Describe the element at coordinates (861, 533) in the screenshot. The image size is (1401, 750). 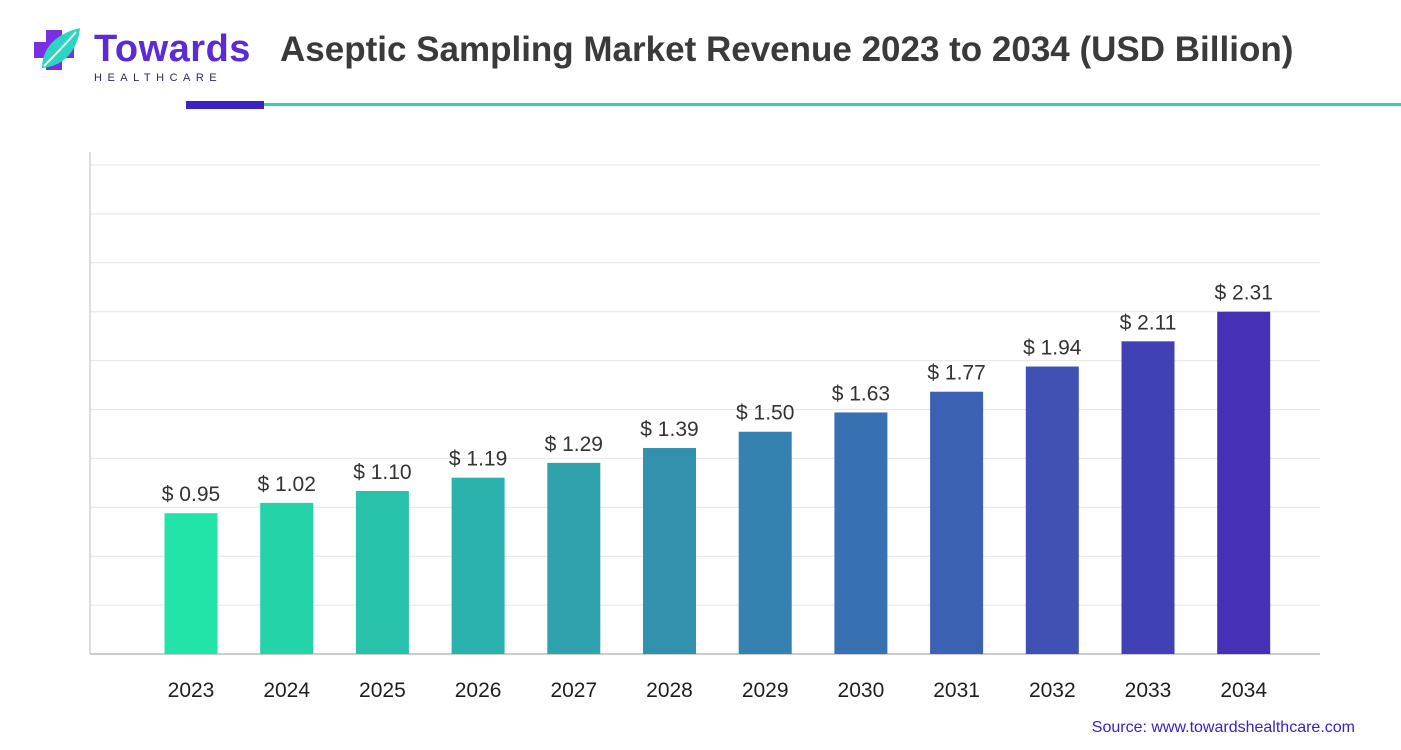
I see `bar-2030` at that location.